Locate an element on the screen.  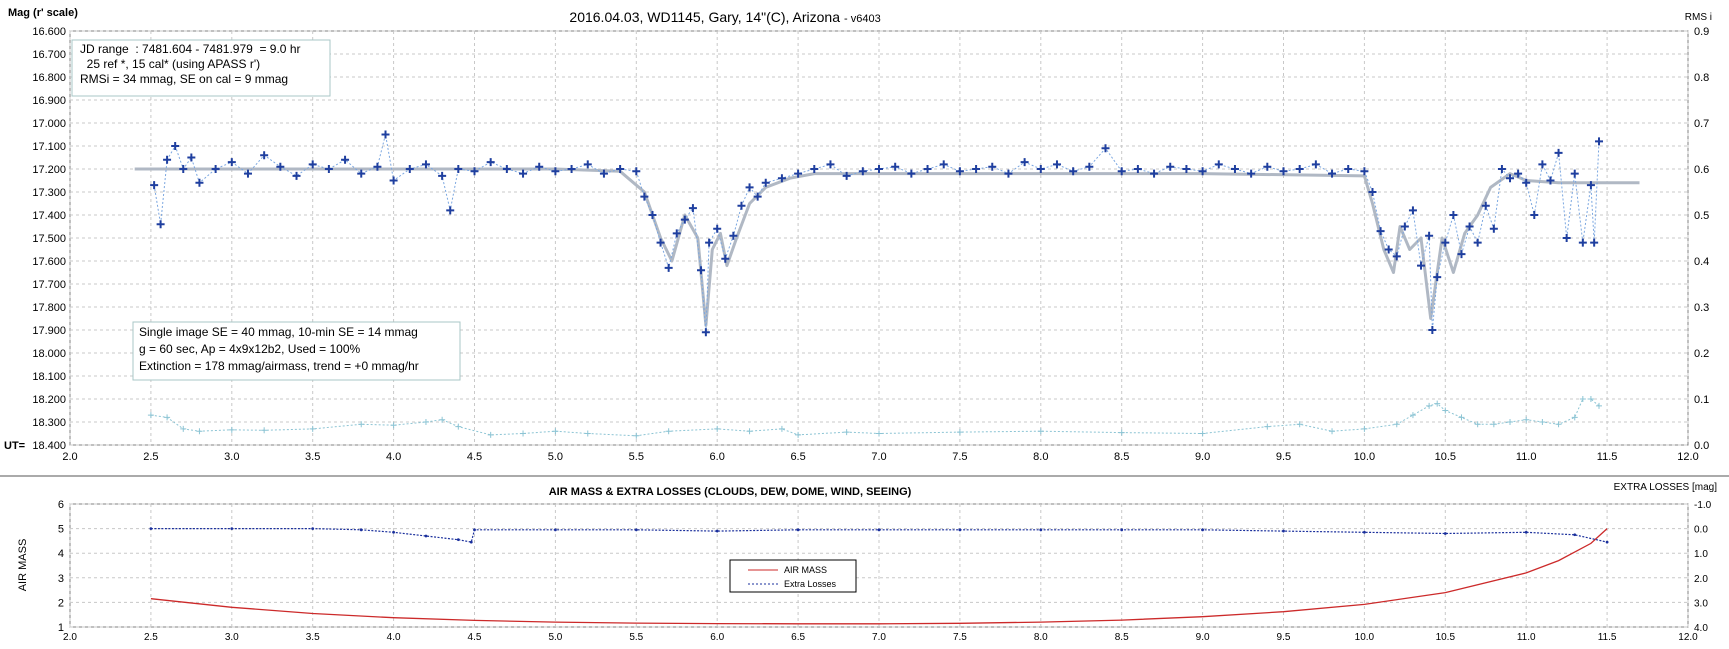
y2-tick-label: 0.9 is located at coordinates (1701, 32).